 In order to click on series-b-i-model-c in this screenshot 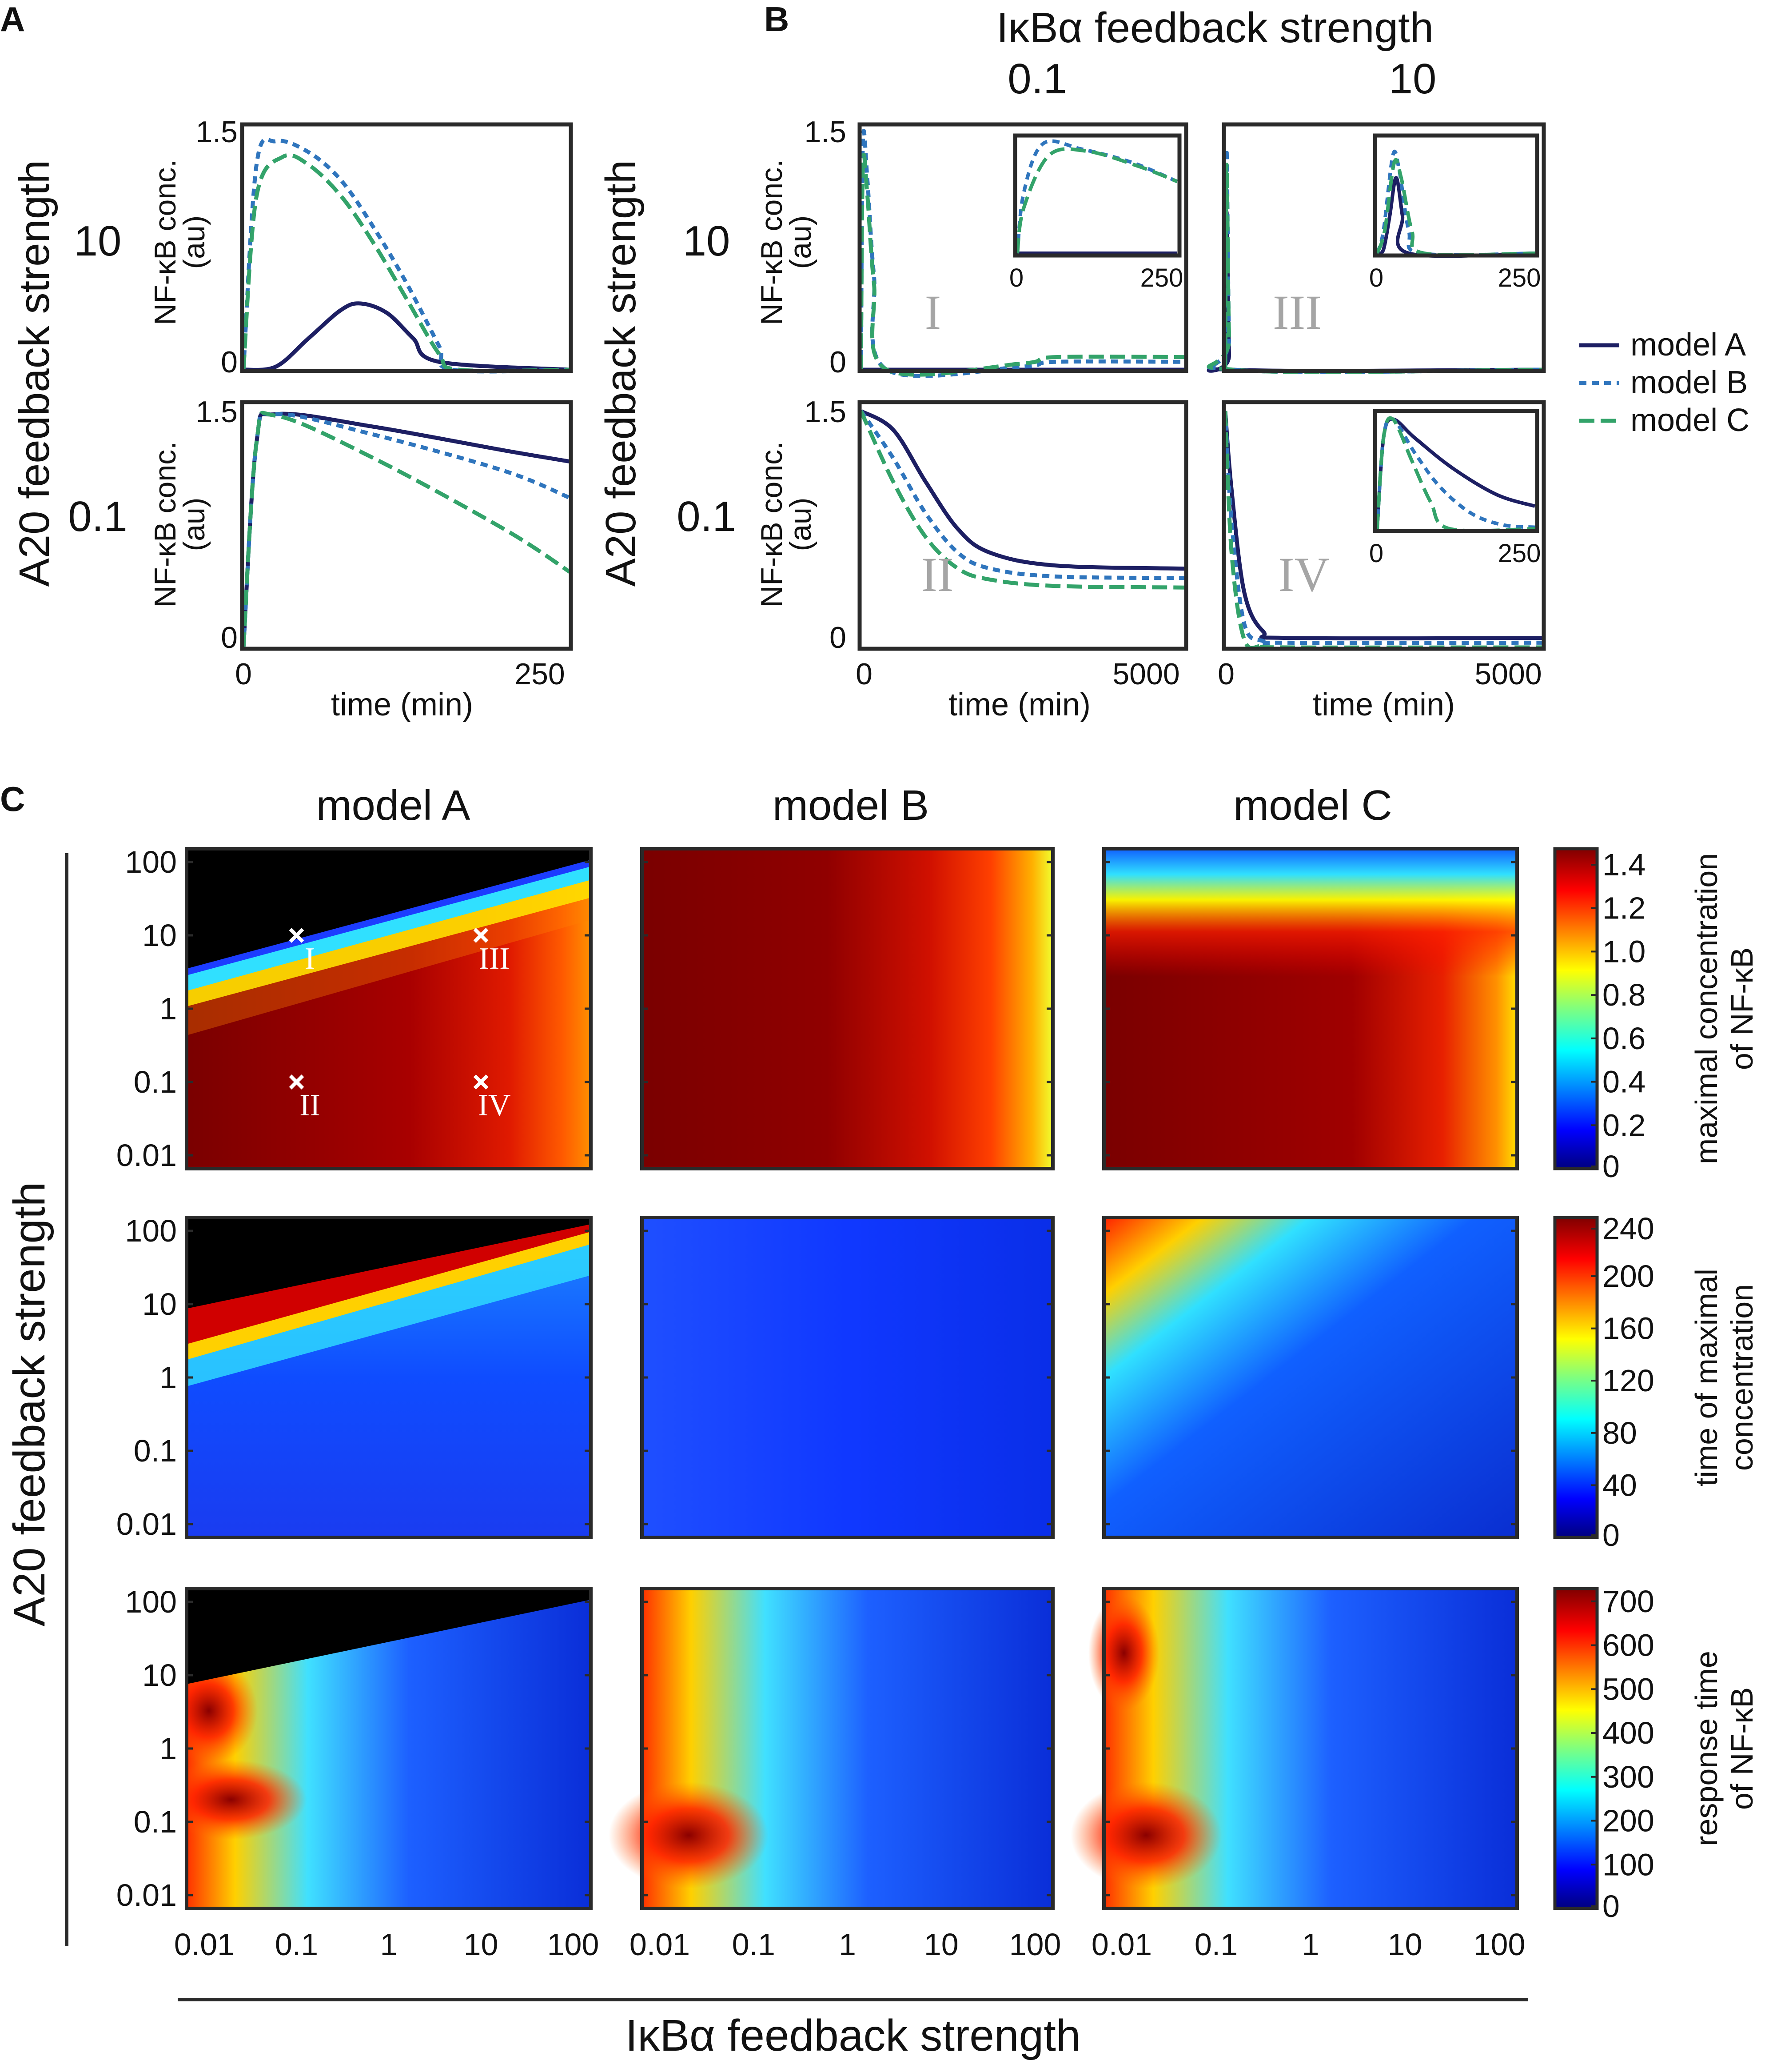, I will do `click(1022, 265)`.